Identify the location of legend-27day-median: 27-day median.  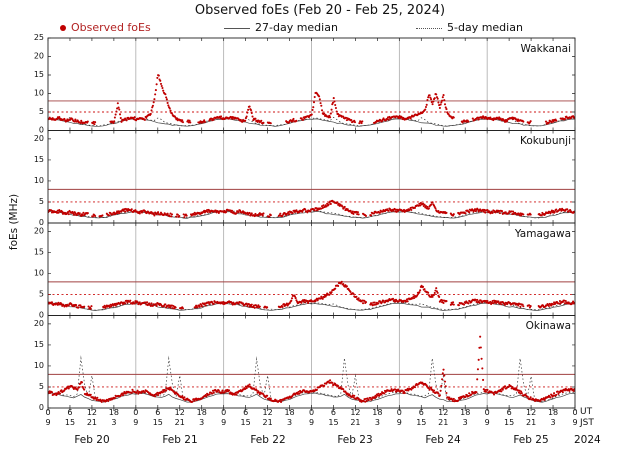
(281, 27).